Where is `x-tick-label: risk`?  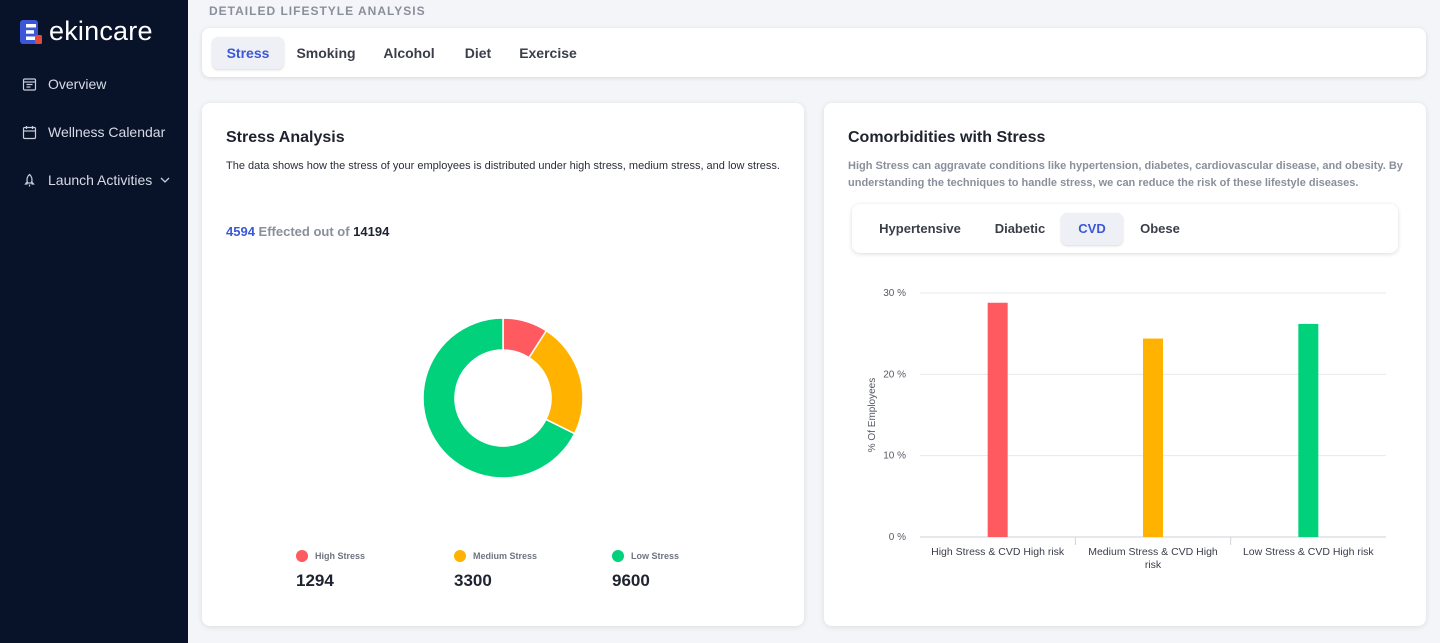
x-tick-label: risk is located at coordinates (1153, 565).